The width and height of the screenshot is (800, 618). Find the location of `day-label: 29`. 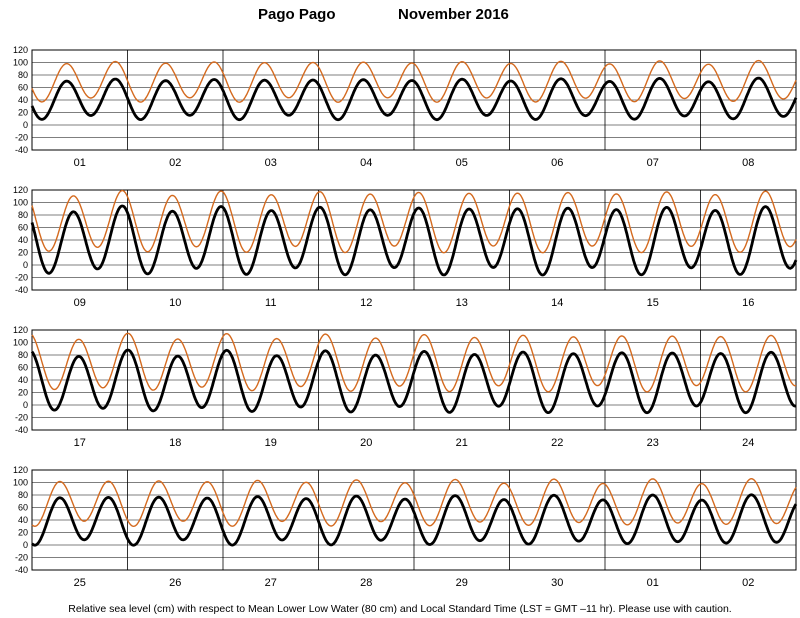

day-label: 29 is located at coordinates (462, 583).